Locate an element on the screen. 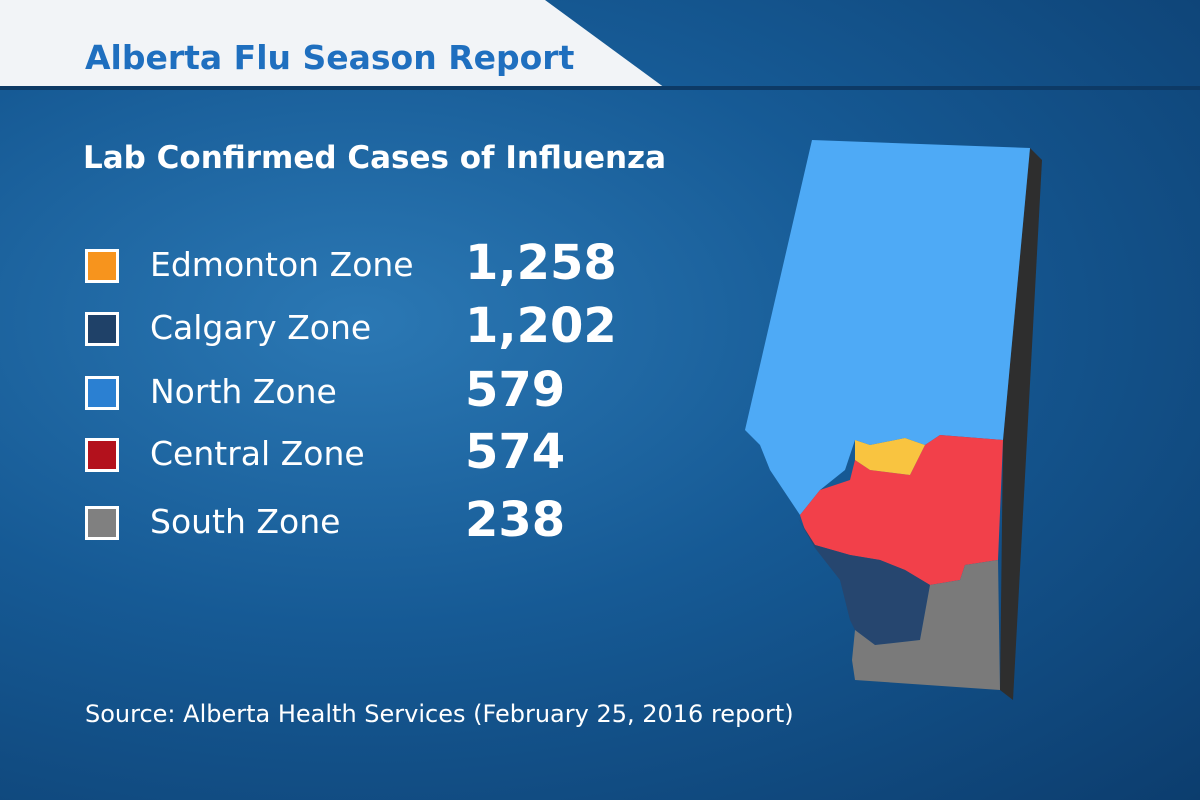  edmonton-zone-region is located at coordinates (890, 456).